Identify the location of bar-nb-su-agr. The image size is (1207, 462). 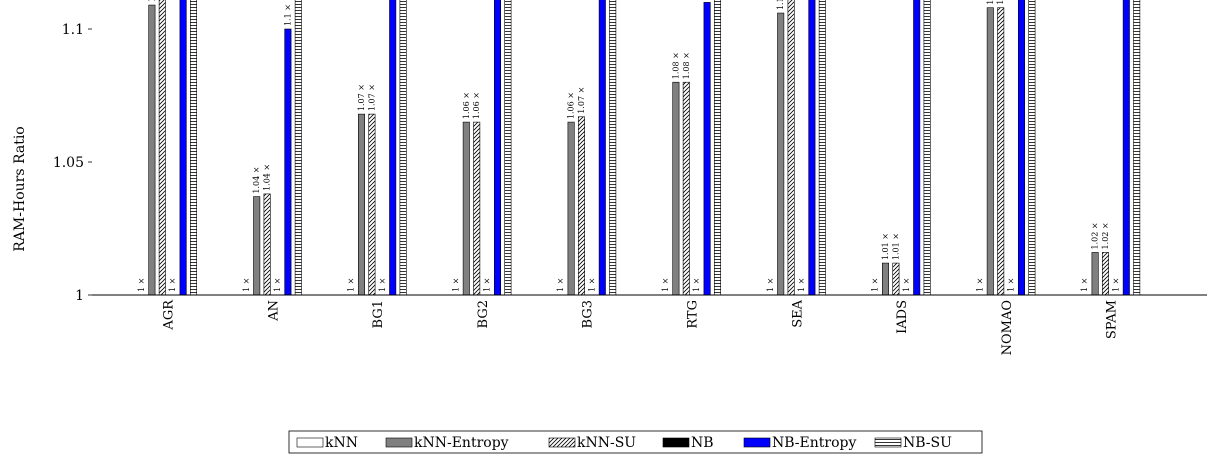
(194, 148).